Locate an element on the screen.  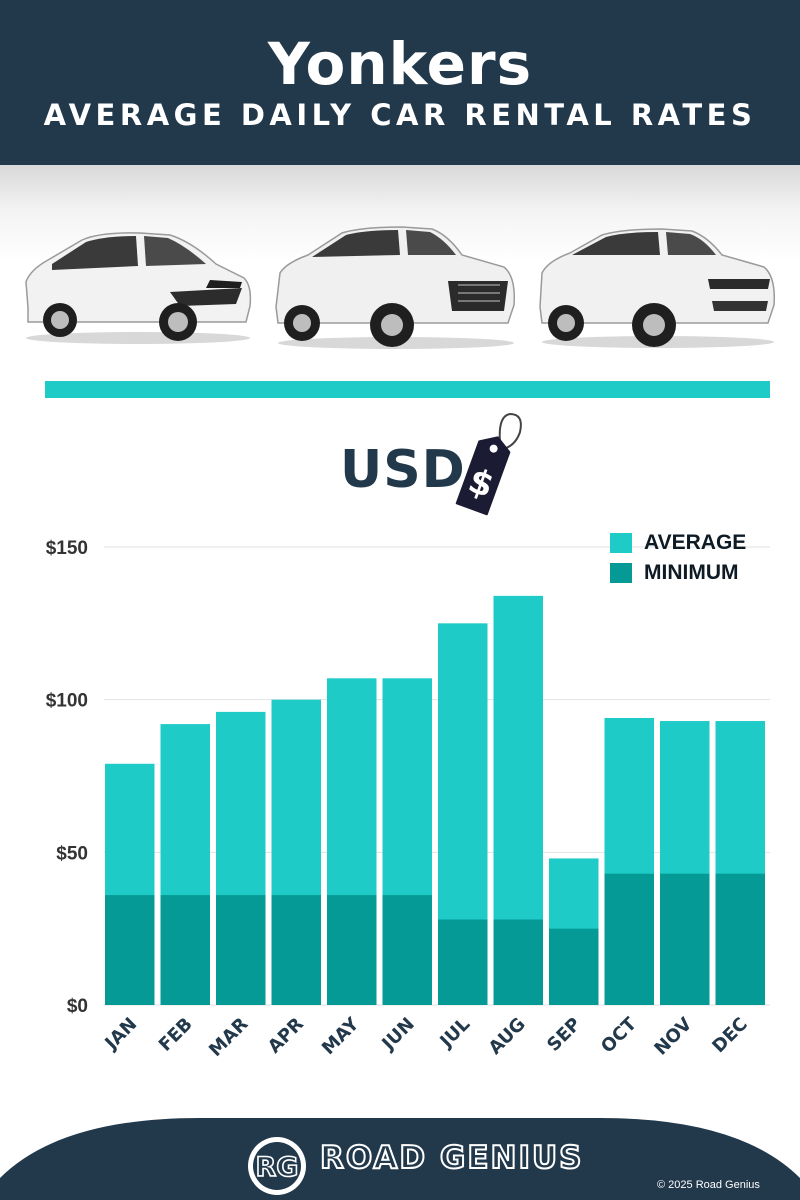
price-tag-icon: $ is located at coordinates (488, 464).